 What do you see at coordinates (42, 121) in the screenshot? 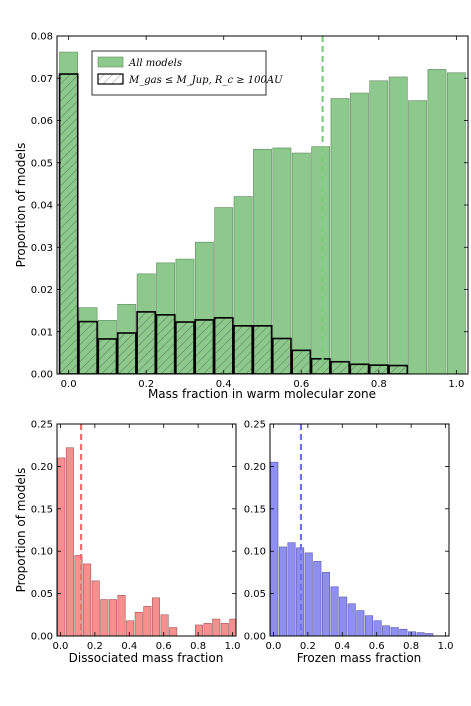
I see `y-tick-label: 0.06` at bounding box center [42, 121].